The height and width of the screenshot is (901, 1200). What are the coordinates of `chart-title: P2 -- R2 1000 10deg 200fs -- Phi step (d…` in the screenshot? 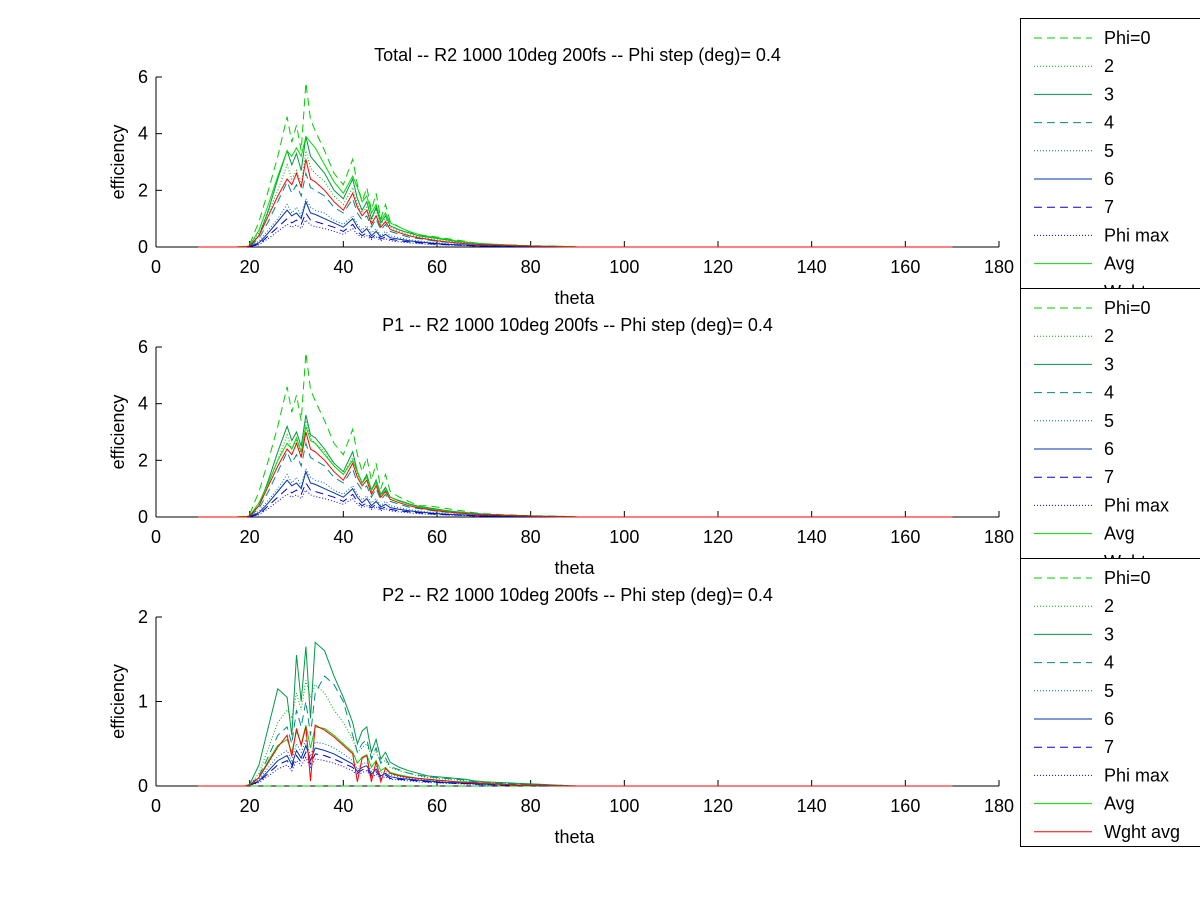 It's located at (577, 595).